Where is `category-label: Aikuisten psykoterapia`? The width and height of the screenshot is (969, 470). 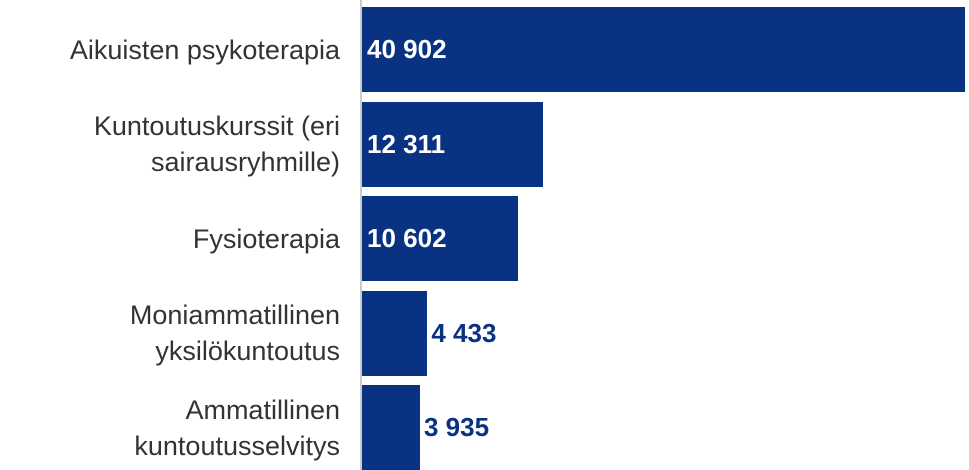
category-label: Aikuisten psykoterapia is located at coordinates (170, 49).